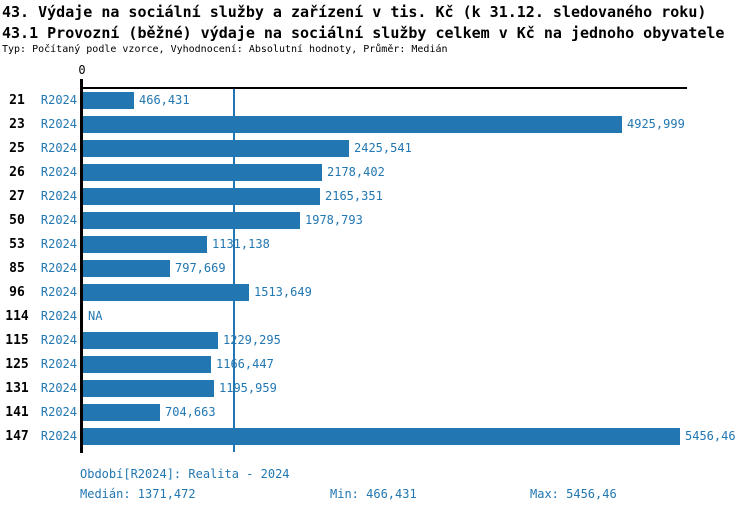  Describe the element at coordinates (656, 124) in the screenshot. I see `bar-value-label: 4925,999` at that location.